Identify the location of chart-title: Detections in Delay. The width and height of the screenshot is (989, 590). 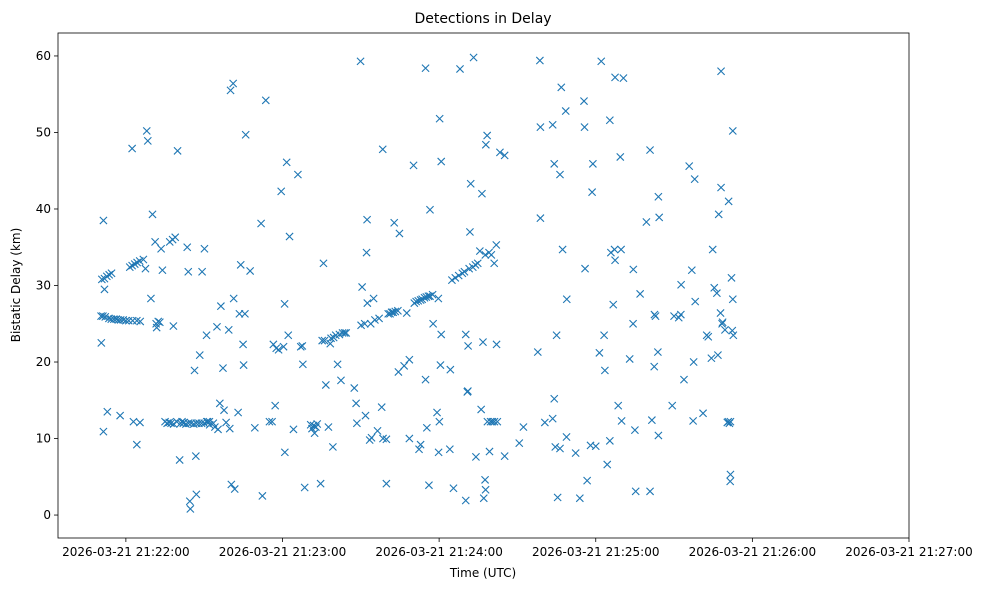
(482, 19).